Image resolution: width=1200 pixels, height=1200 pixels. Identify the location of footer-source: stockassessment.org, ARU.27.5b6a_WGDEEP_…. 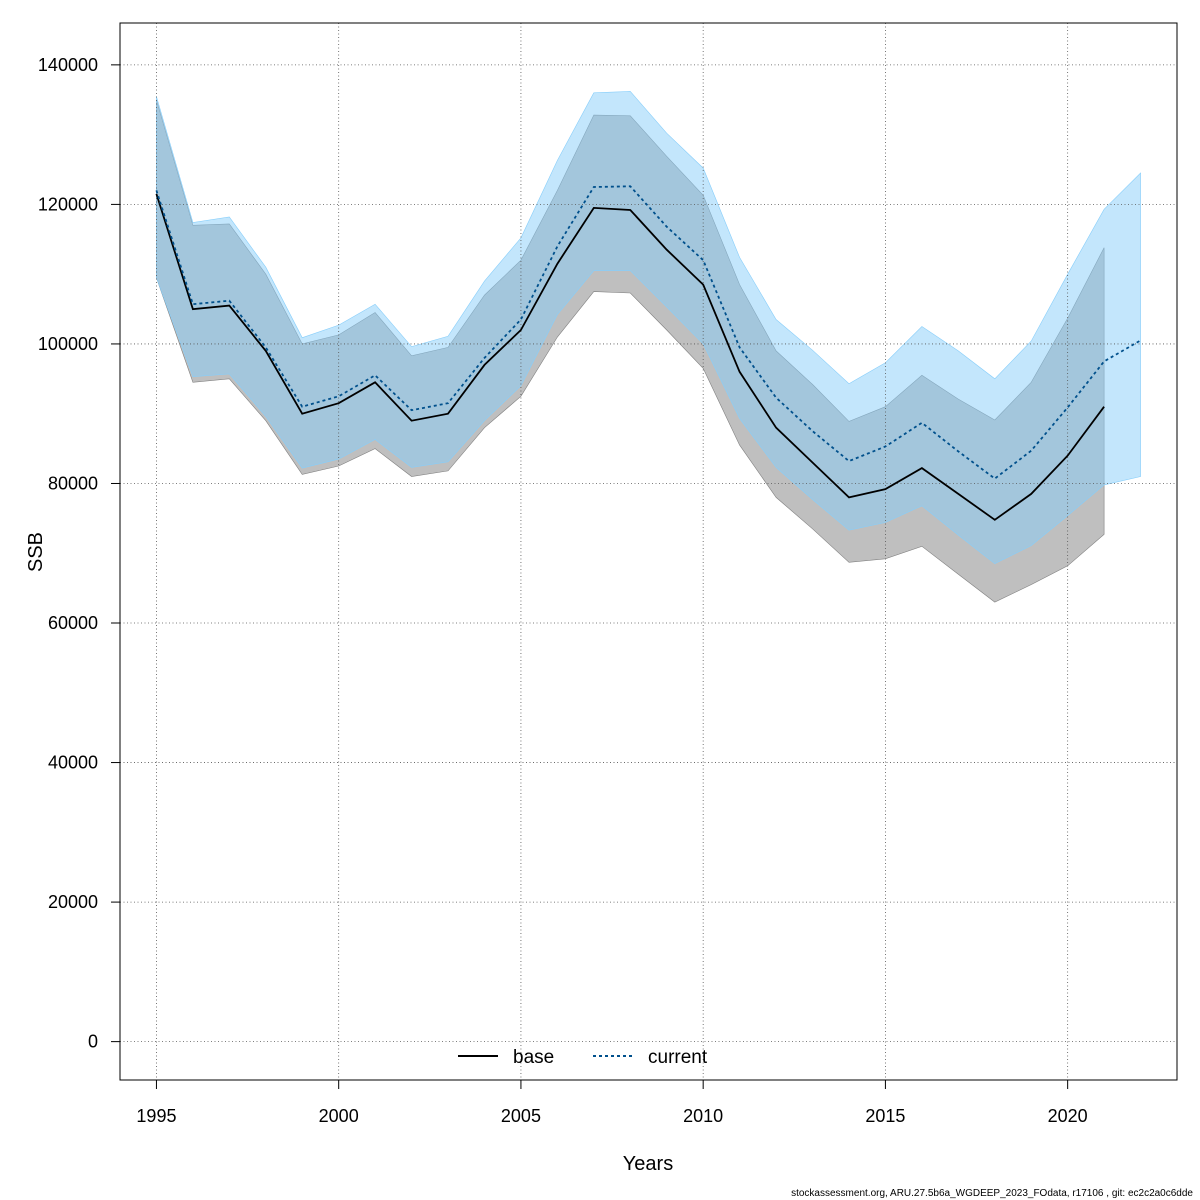
(992, 1193).